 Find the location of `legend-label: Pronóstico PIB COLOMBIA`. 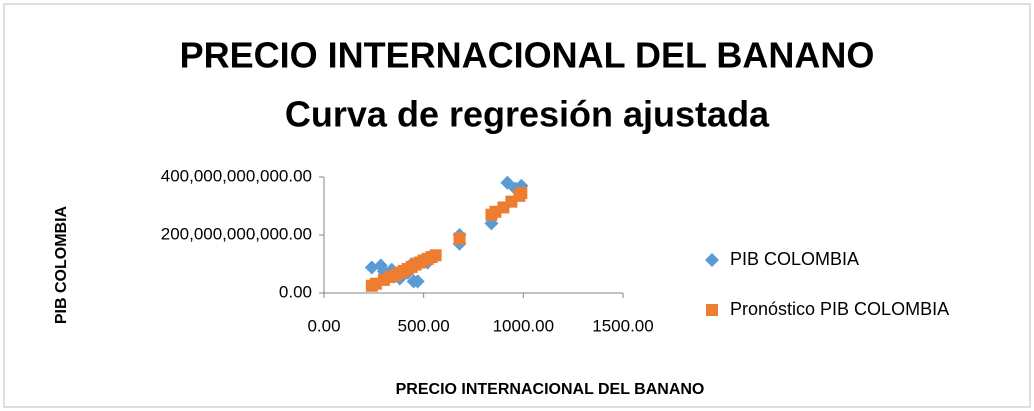

legend-label: Pronóstico PIB COLOMBIA is located at coordinates (839, 309).